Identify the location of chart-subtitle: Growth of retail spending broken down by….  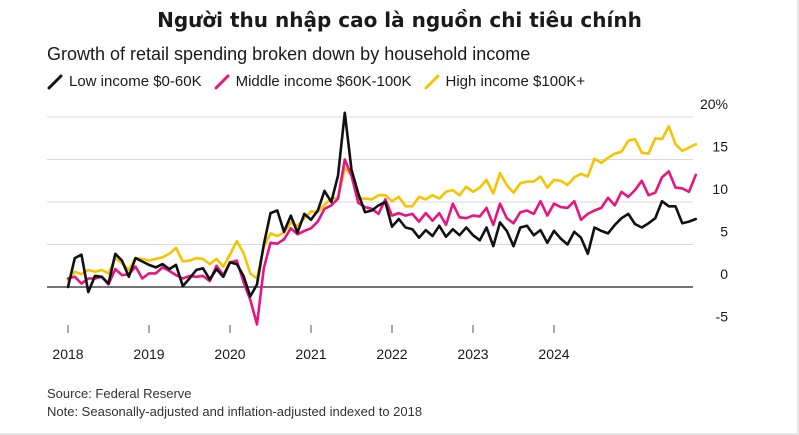
(289, 54).